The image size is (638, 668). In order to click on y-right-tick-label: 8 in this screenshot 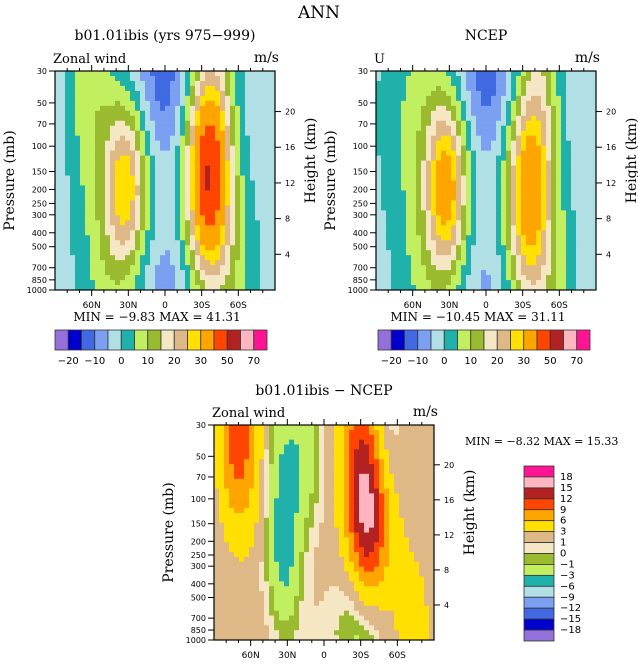, I will do `click(287, 219)`.